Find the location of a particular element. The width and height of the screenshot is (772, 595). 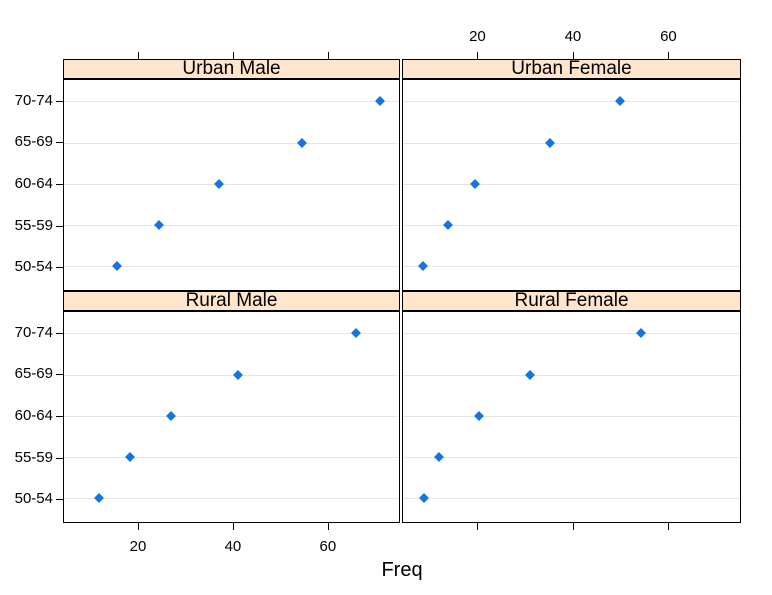

panel-strip-rural-male: Rural Male is located at coordinates (231, 301).